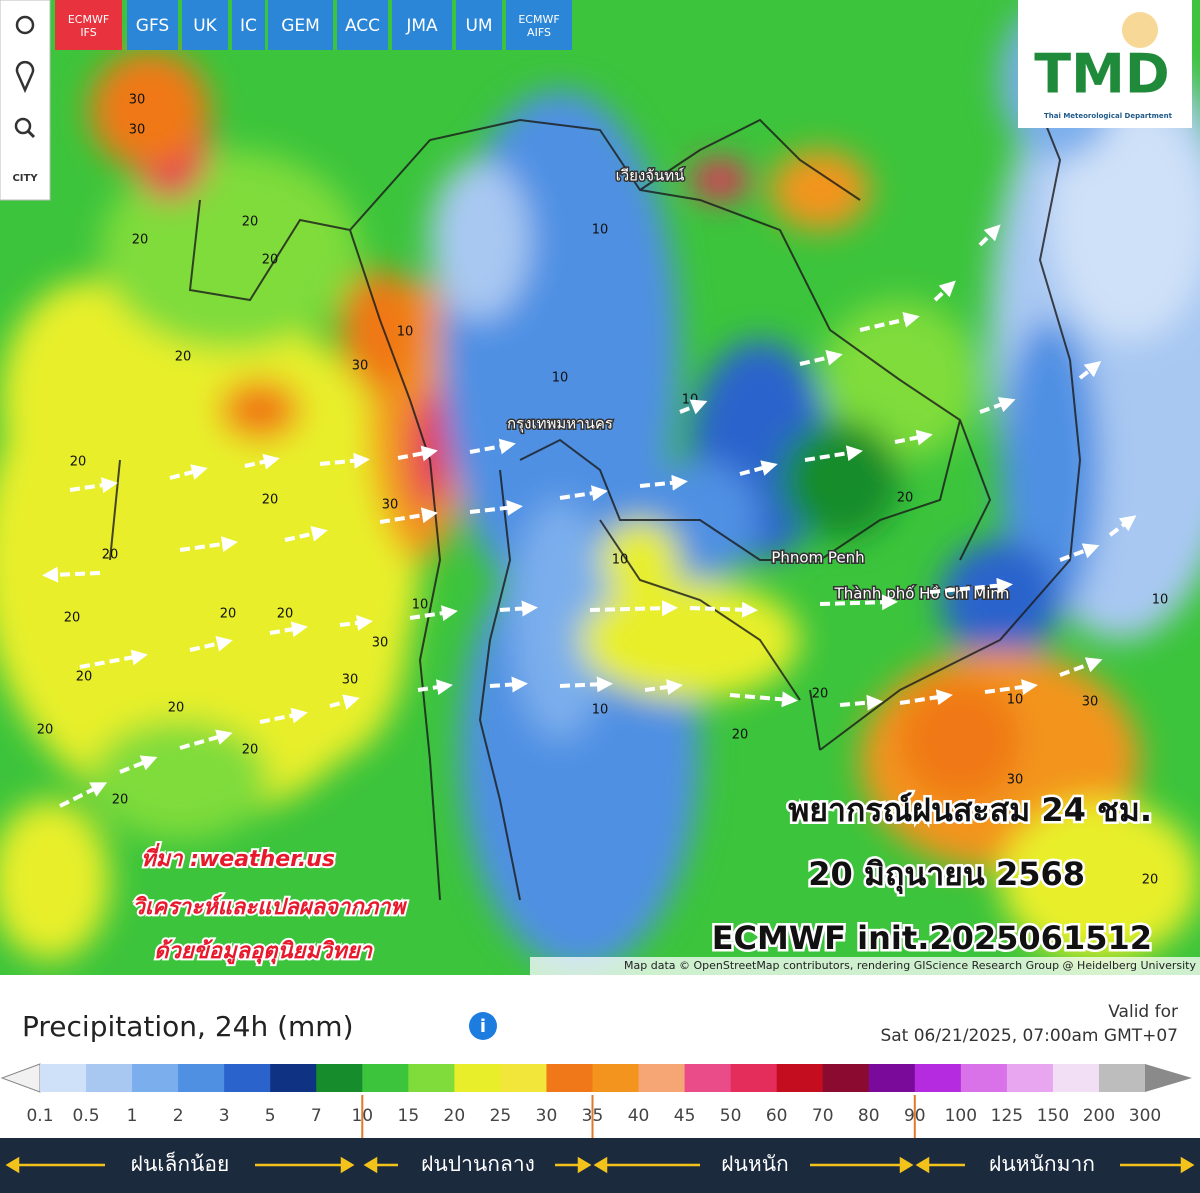  I want to click on model-tab: ECMWF AIFS, so click(539, 25).